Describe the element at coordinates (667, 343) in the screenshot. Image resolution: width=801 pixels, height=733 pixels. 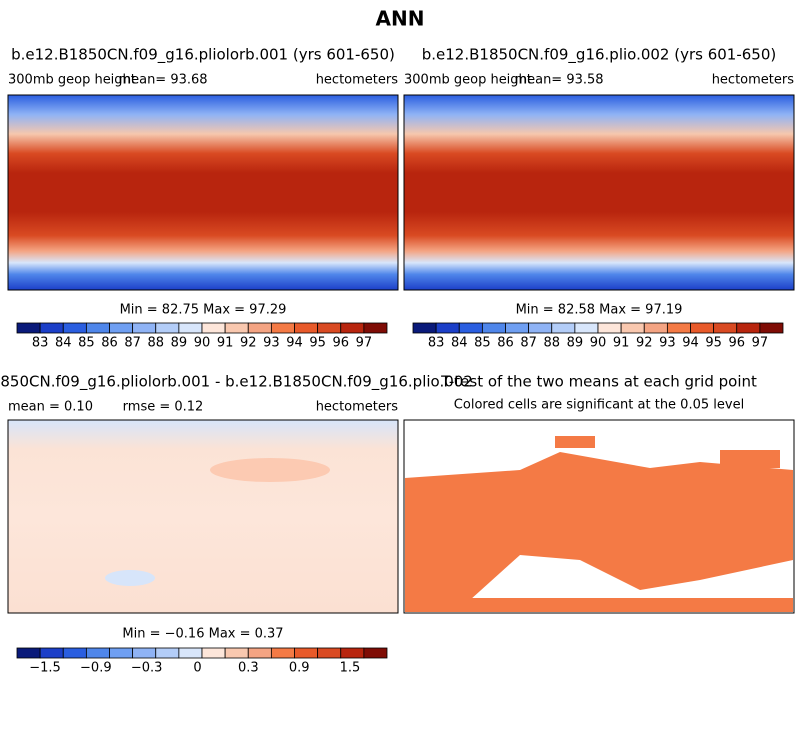
I see `colorbar-label: 93` at that location.